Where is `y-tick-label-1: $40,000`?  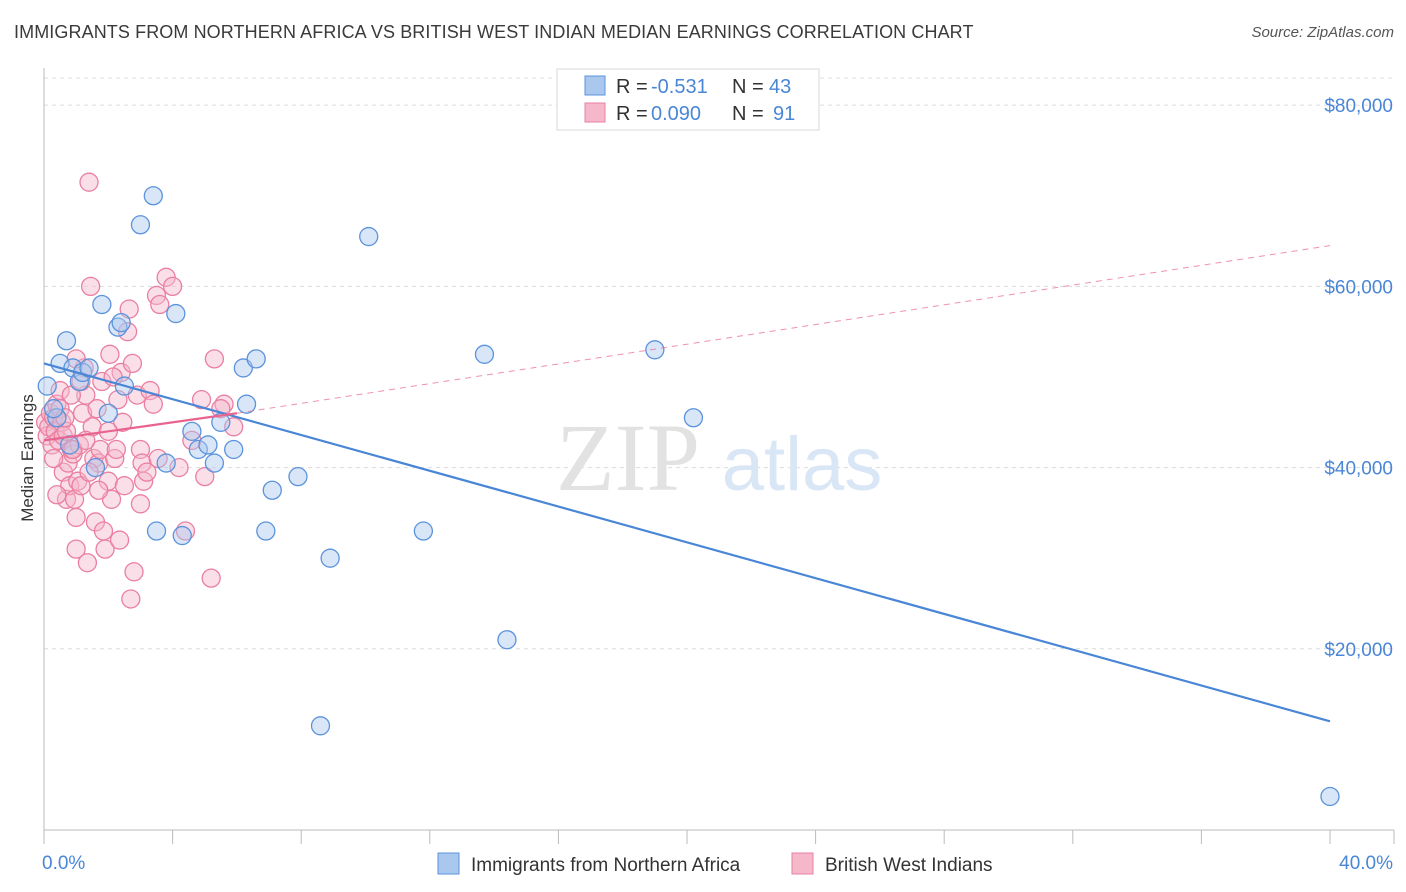
y-tick-label-1: $40,000 is located at coordinates (1358, 469).